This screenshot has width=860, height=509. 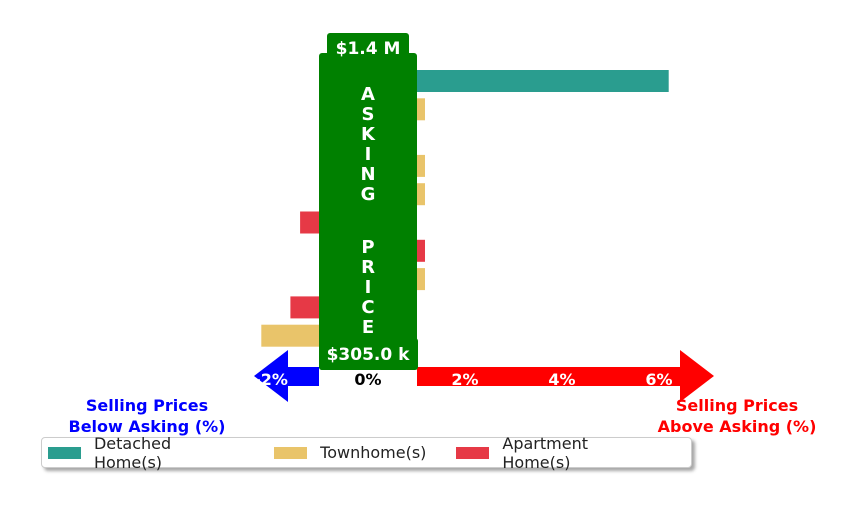 I want to click on x-tick-label-neg2: -2%, so click(x=271, y=379).